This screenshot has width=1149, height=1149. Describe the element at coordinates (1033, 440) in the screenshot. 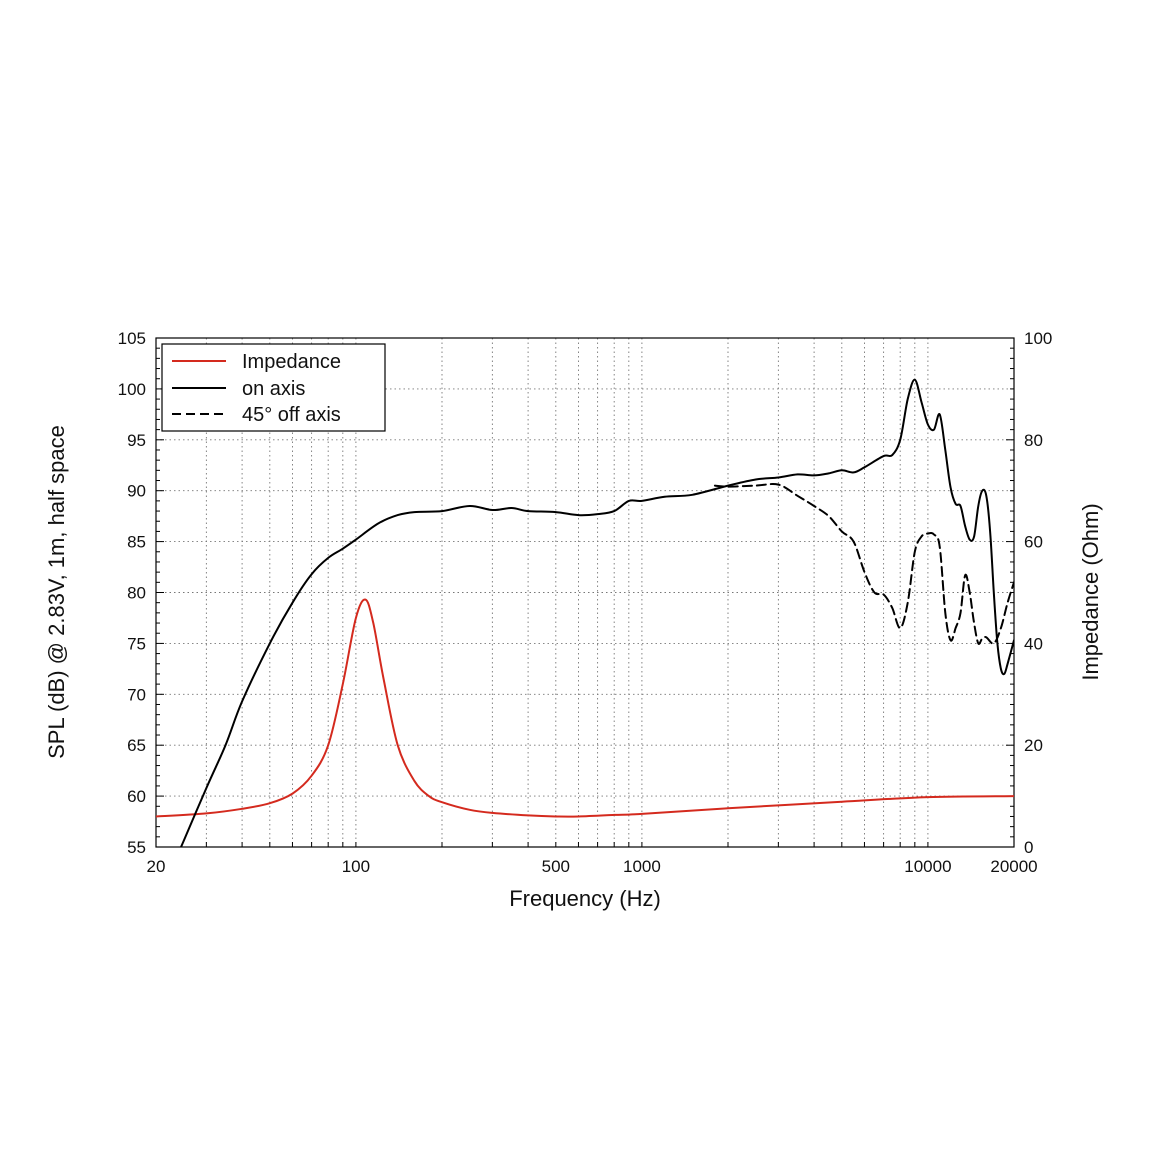

I see `y2-tick-label: 80` at that location.